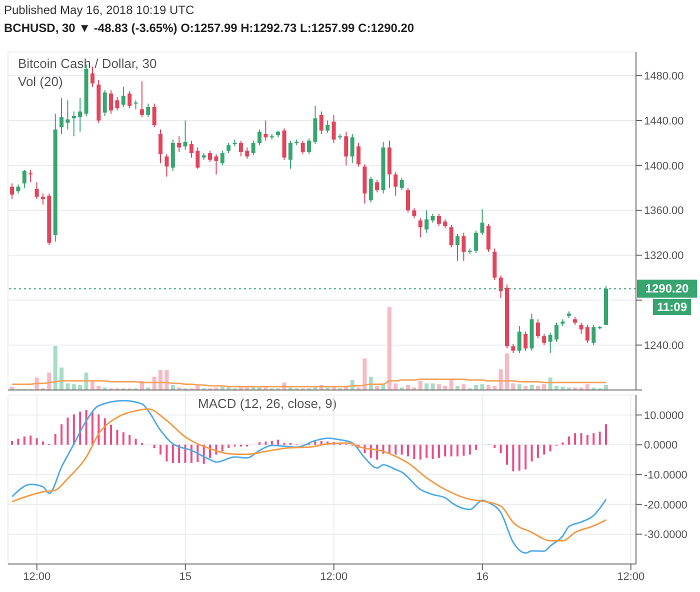  Describe the element at coordinates (664, 346) in the screenshot. I see `y-tick-label: 1240.00` at that location.